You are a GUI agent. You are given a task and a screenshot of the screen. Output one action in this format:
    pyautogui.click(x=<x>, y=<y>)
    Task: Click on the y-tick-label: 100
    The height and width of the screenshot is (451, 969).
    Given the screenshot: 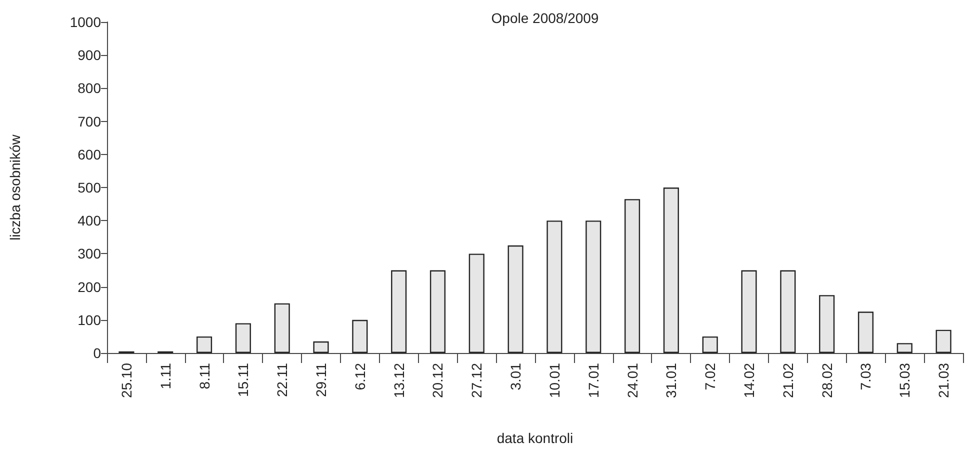 What is the action you would take?
    pyautogui.click(x=90, y=320)
    